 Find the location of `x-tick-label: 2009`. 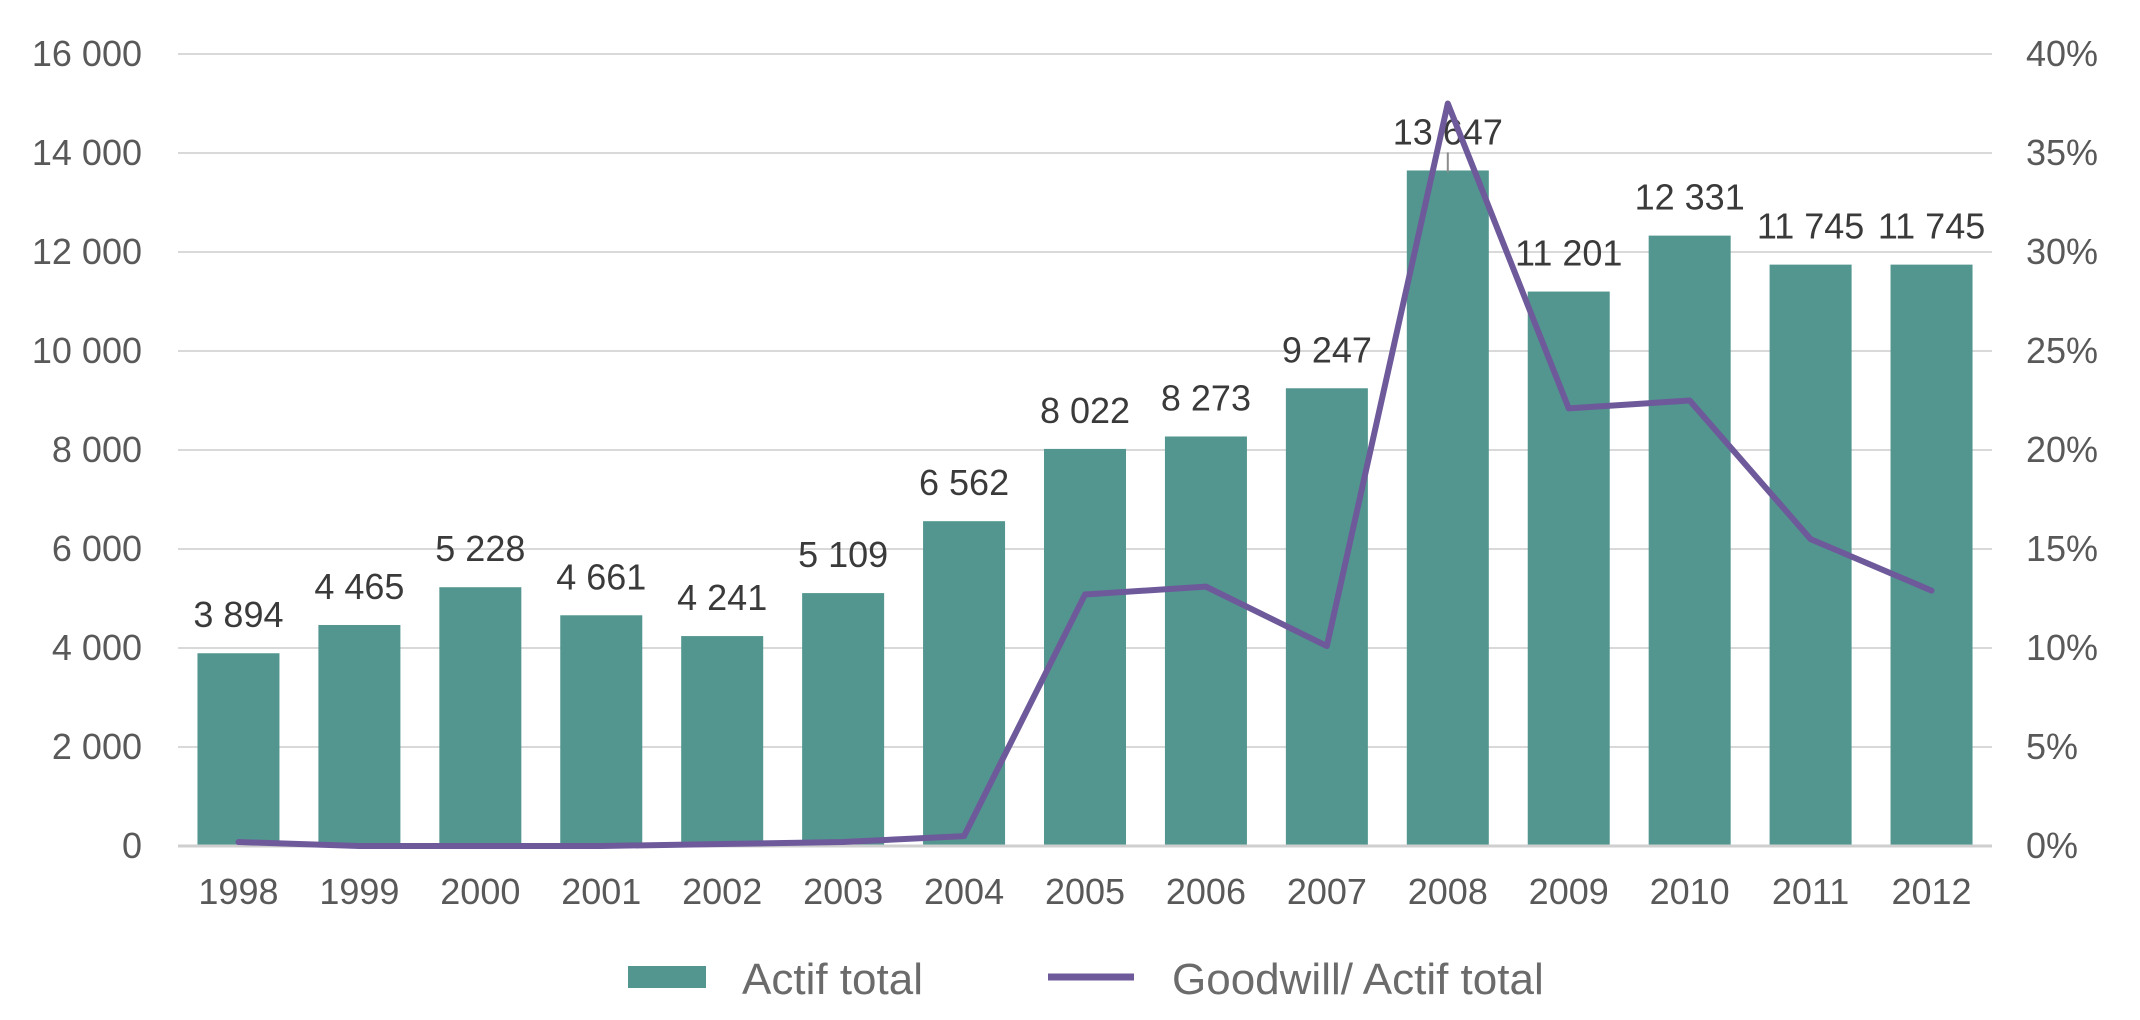

x-tick-label: 2009 is located at coordinates (1569, 891).